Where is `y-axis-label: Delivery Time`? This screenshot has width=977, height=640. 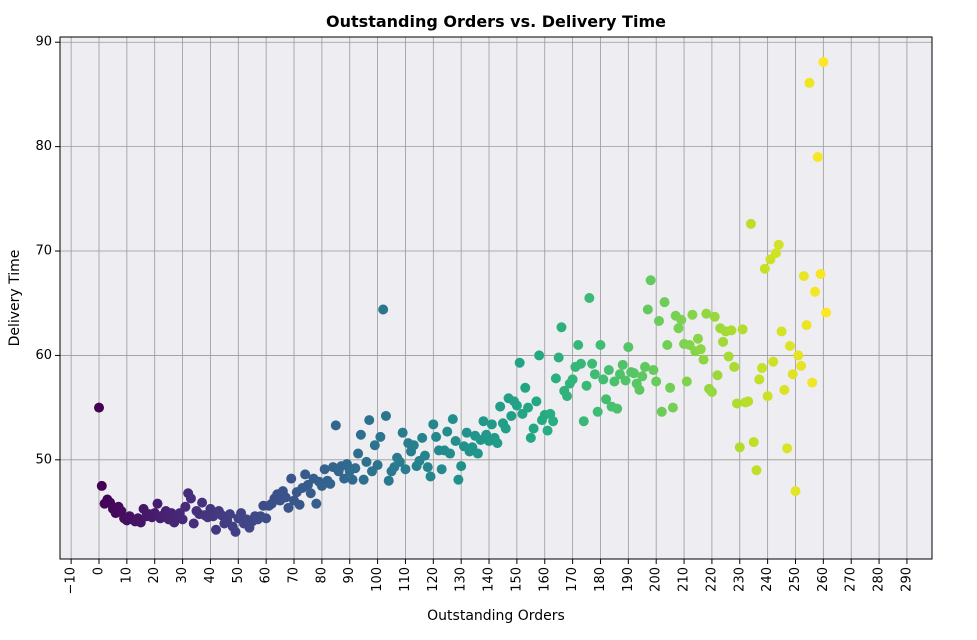 y-axis-label: Delivery Time is located at coordinates (15, 298).